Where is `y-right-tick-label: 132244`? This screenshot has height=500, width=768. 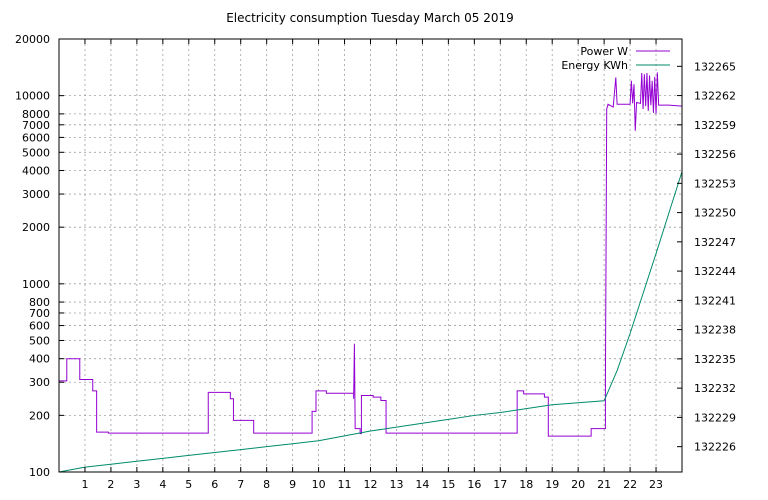
y-right-tick-label: 132244 is located at coordinates (715, 271).